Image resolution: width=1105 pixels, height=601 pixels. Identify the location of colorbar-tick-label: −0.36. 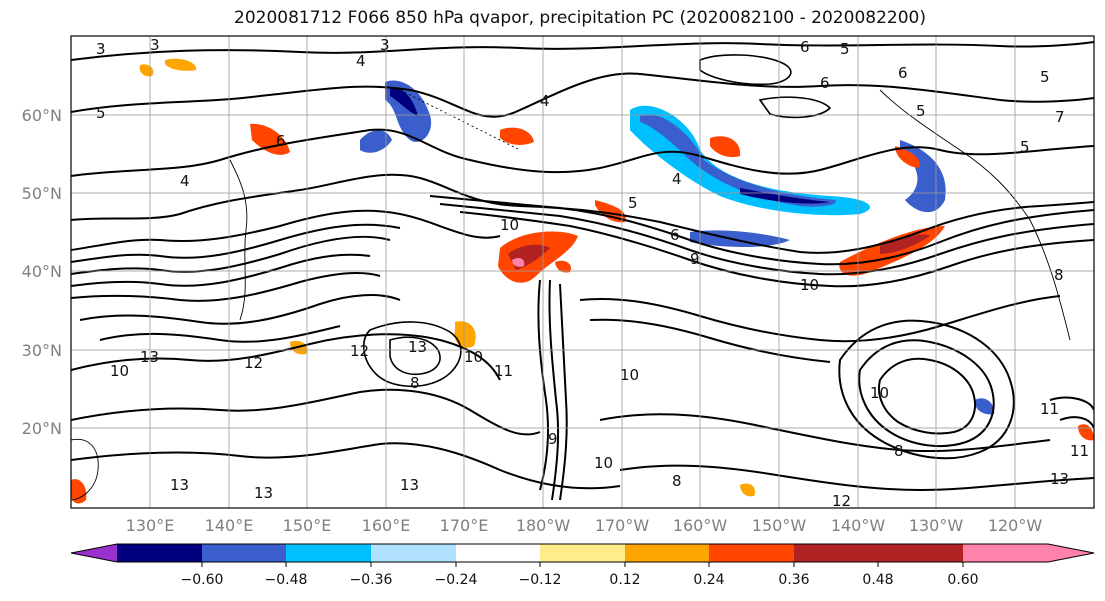
(371, 580).